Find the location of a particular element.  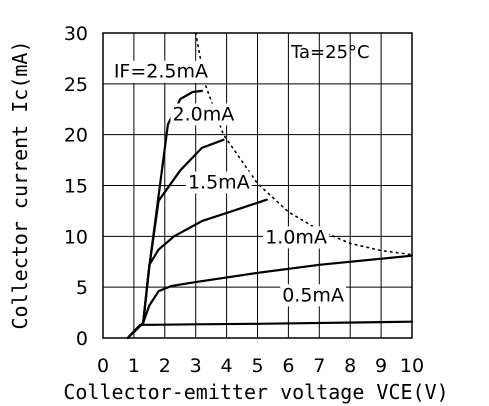

y-tick-label: 30 is located at coordinates (76, 34).